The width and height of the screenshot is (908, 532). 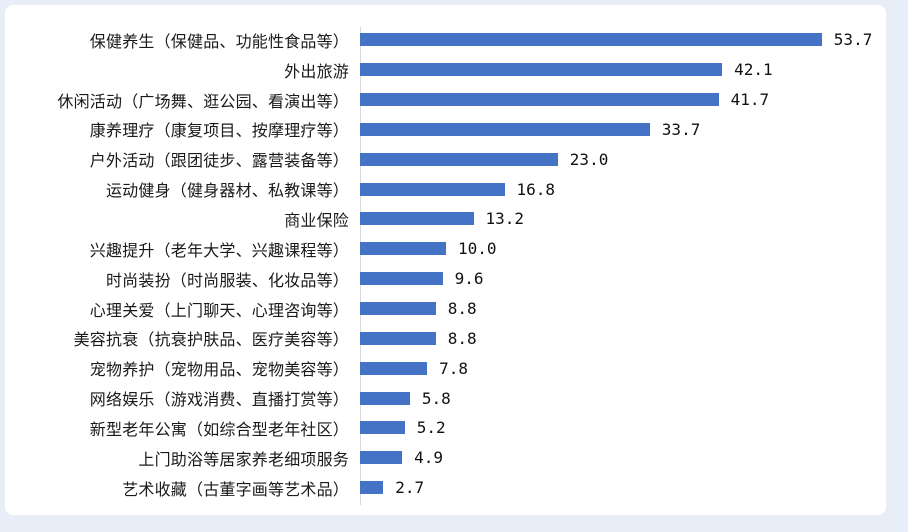 I want to click on category-label: 商业保险, so click(x=316, y=221).